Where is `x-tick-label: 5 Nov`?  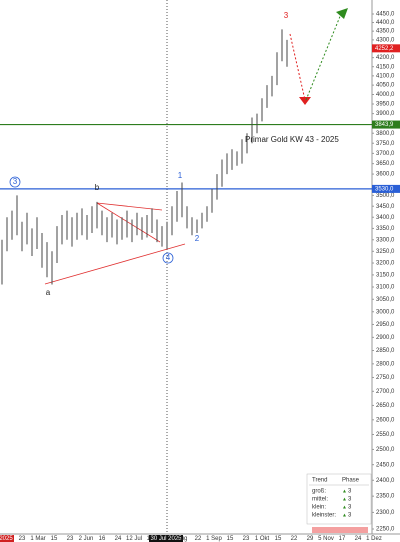
x-tick-label: 5 Nov is located at coordinates (326, 539).